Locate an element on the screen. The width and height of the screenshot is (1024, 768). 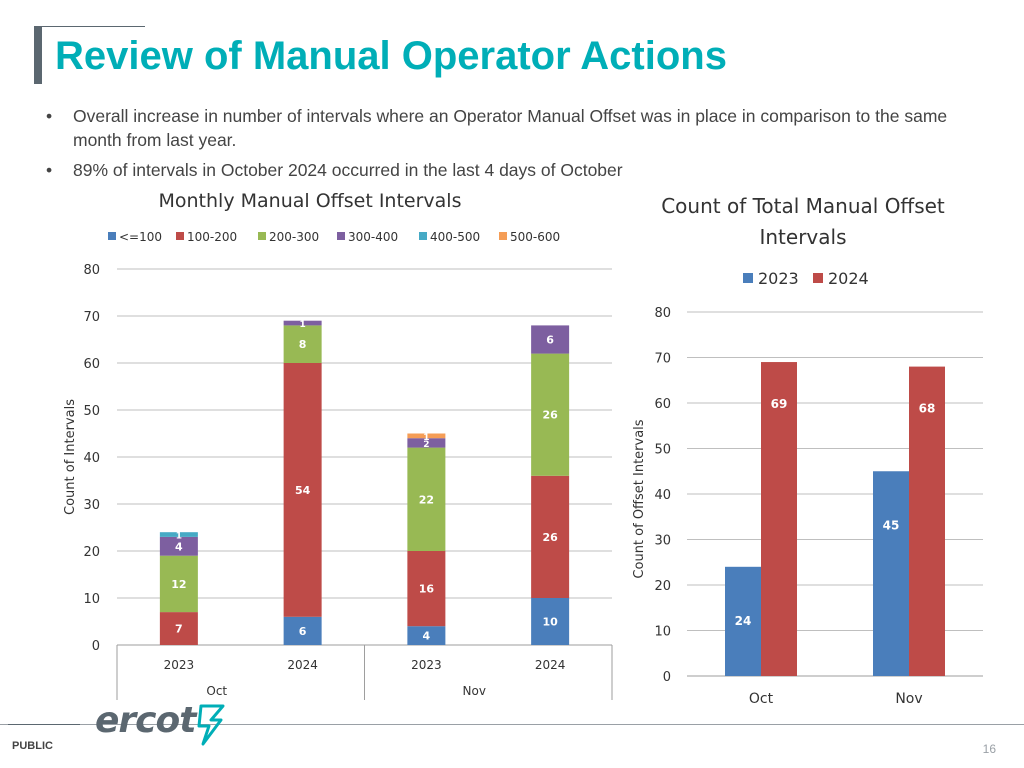
x-group-label: Oct is located at coordinates (216, 691).